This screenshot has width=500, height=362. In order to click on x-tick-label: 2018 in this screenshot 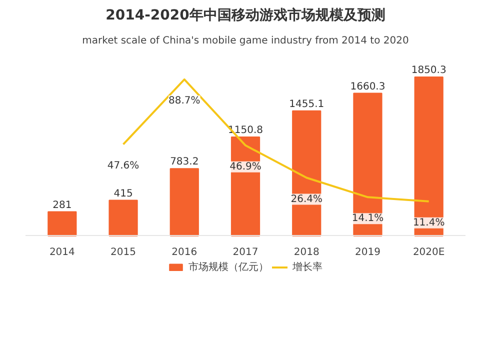, I will do `click(307, 252)`.